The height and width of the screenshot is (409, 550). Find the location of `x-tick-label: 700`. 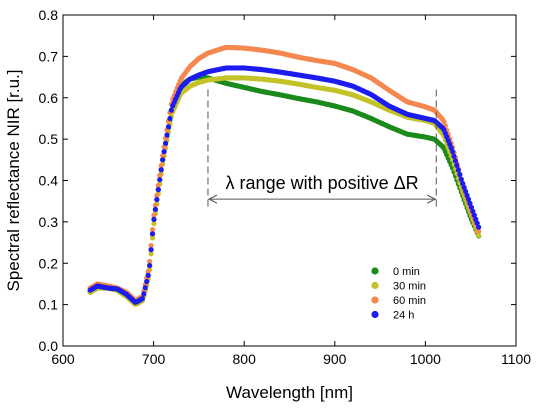

x-tick-label: 700 is located at coordinates (154, 359).